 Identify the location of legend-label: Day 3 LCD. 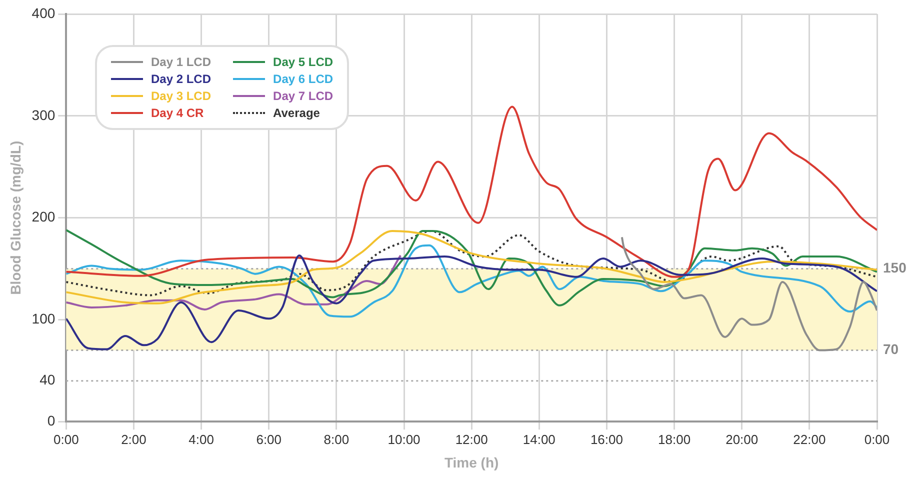
(181, 96).